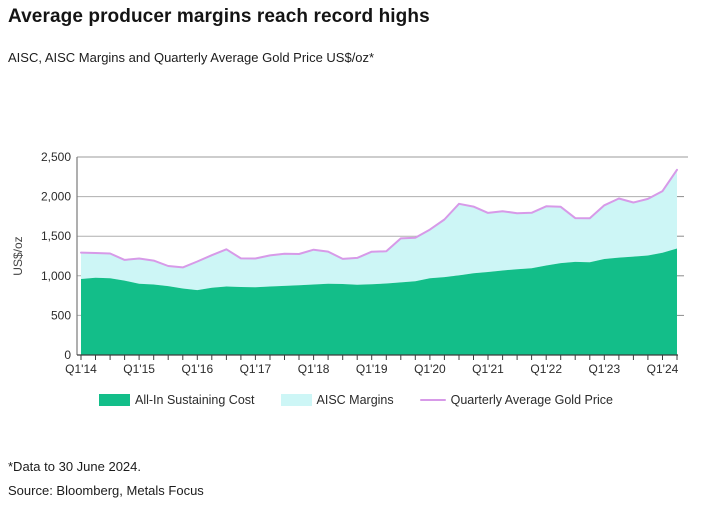 This screenshot has width=712, height=507. Describe the element at coordinates (56, 197) in the screenshot. I see `y-tick-label: 2,000` at that location.